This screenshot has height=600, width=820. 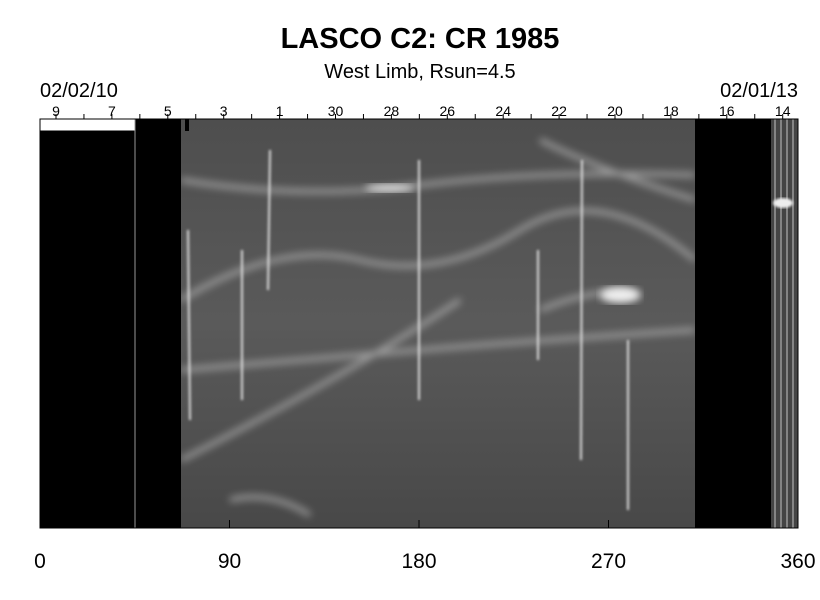 What do you see at coordinates (40, 561) in the screenshot?
I see `x-tick-label: 0` at bounding box center [40, 561].